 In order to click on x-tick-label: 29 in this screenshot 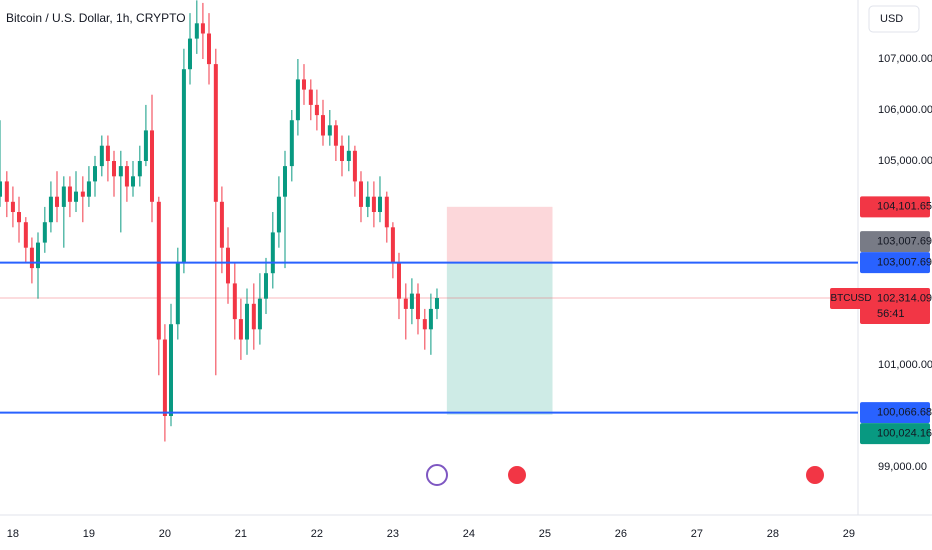, I will do `click(849, 534)`.